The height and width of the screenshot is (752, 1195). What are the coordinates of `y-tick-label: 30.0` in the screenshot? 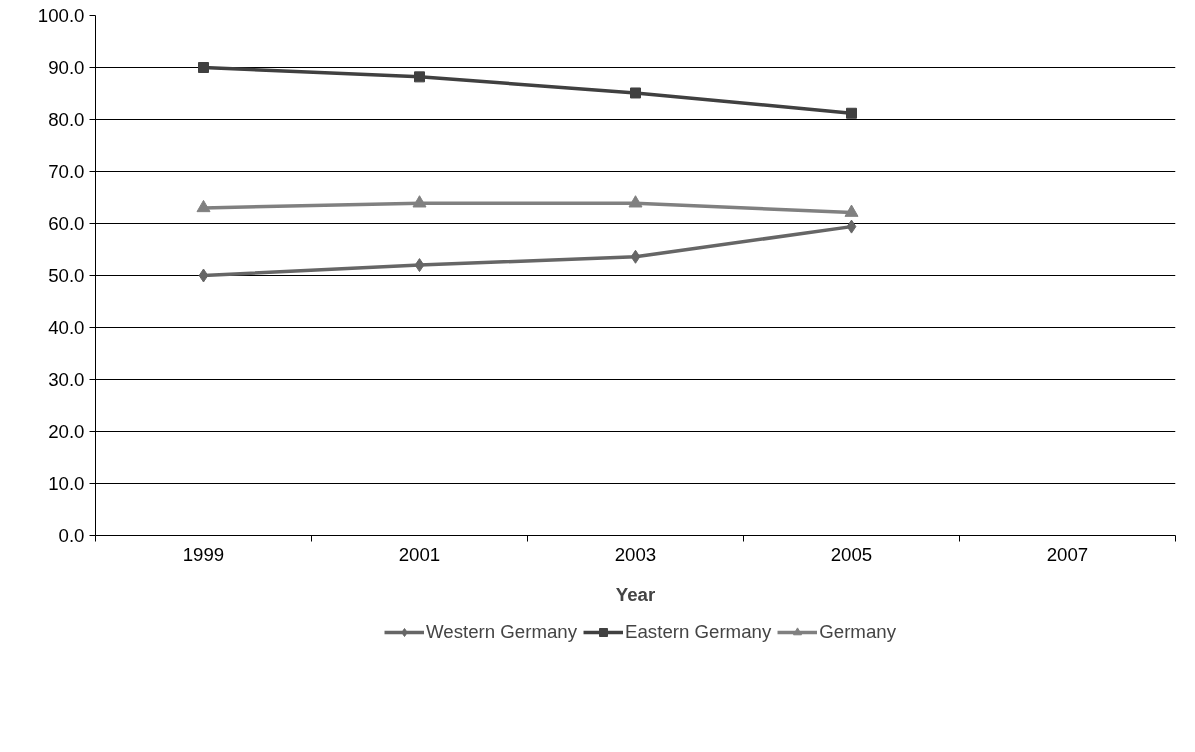 It's located at (66, 379).